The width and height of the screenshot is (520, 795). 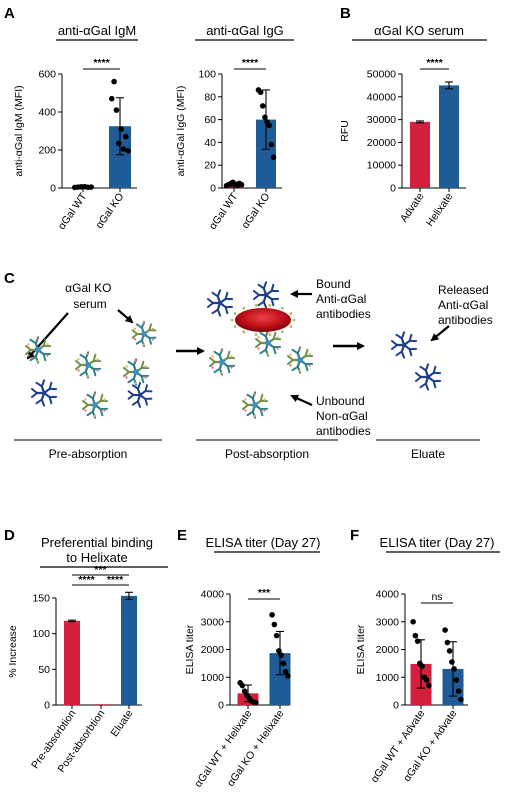 I want to click on y-tick-label: 2000, so click(x=213, y=650).